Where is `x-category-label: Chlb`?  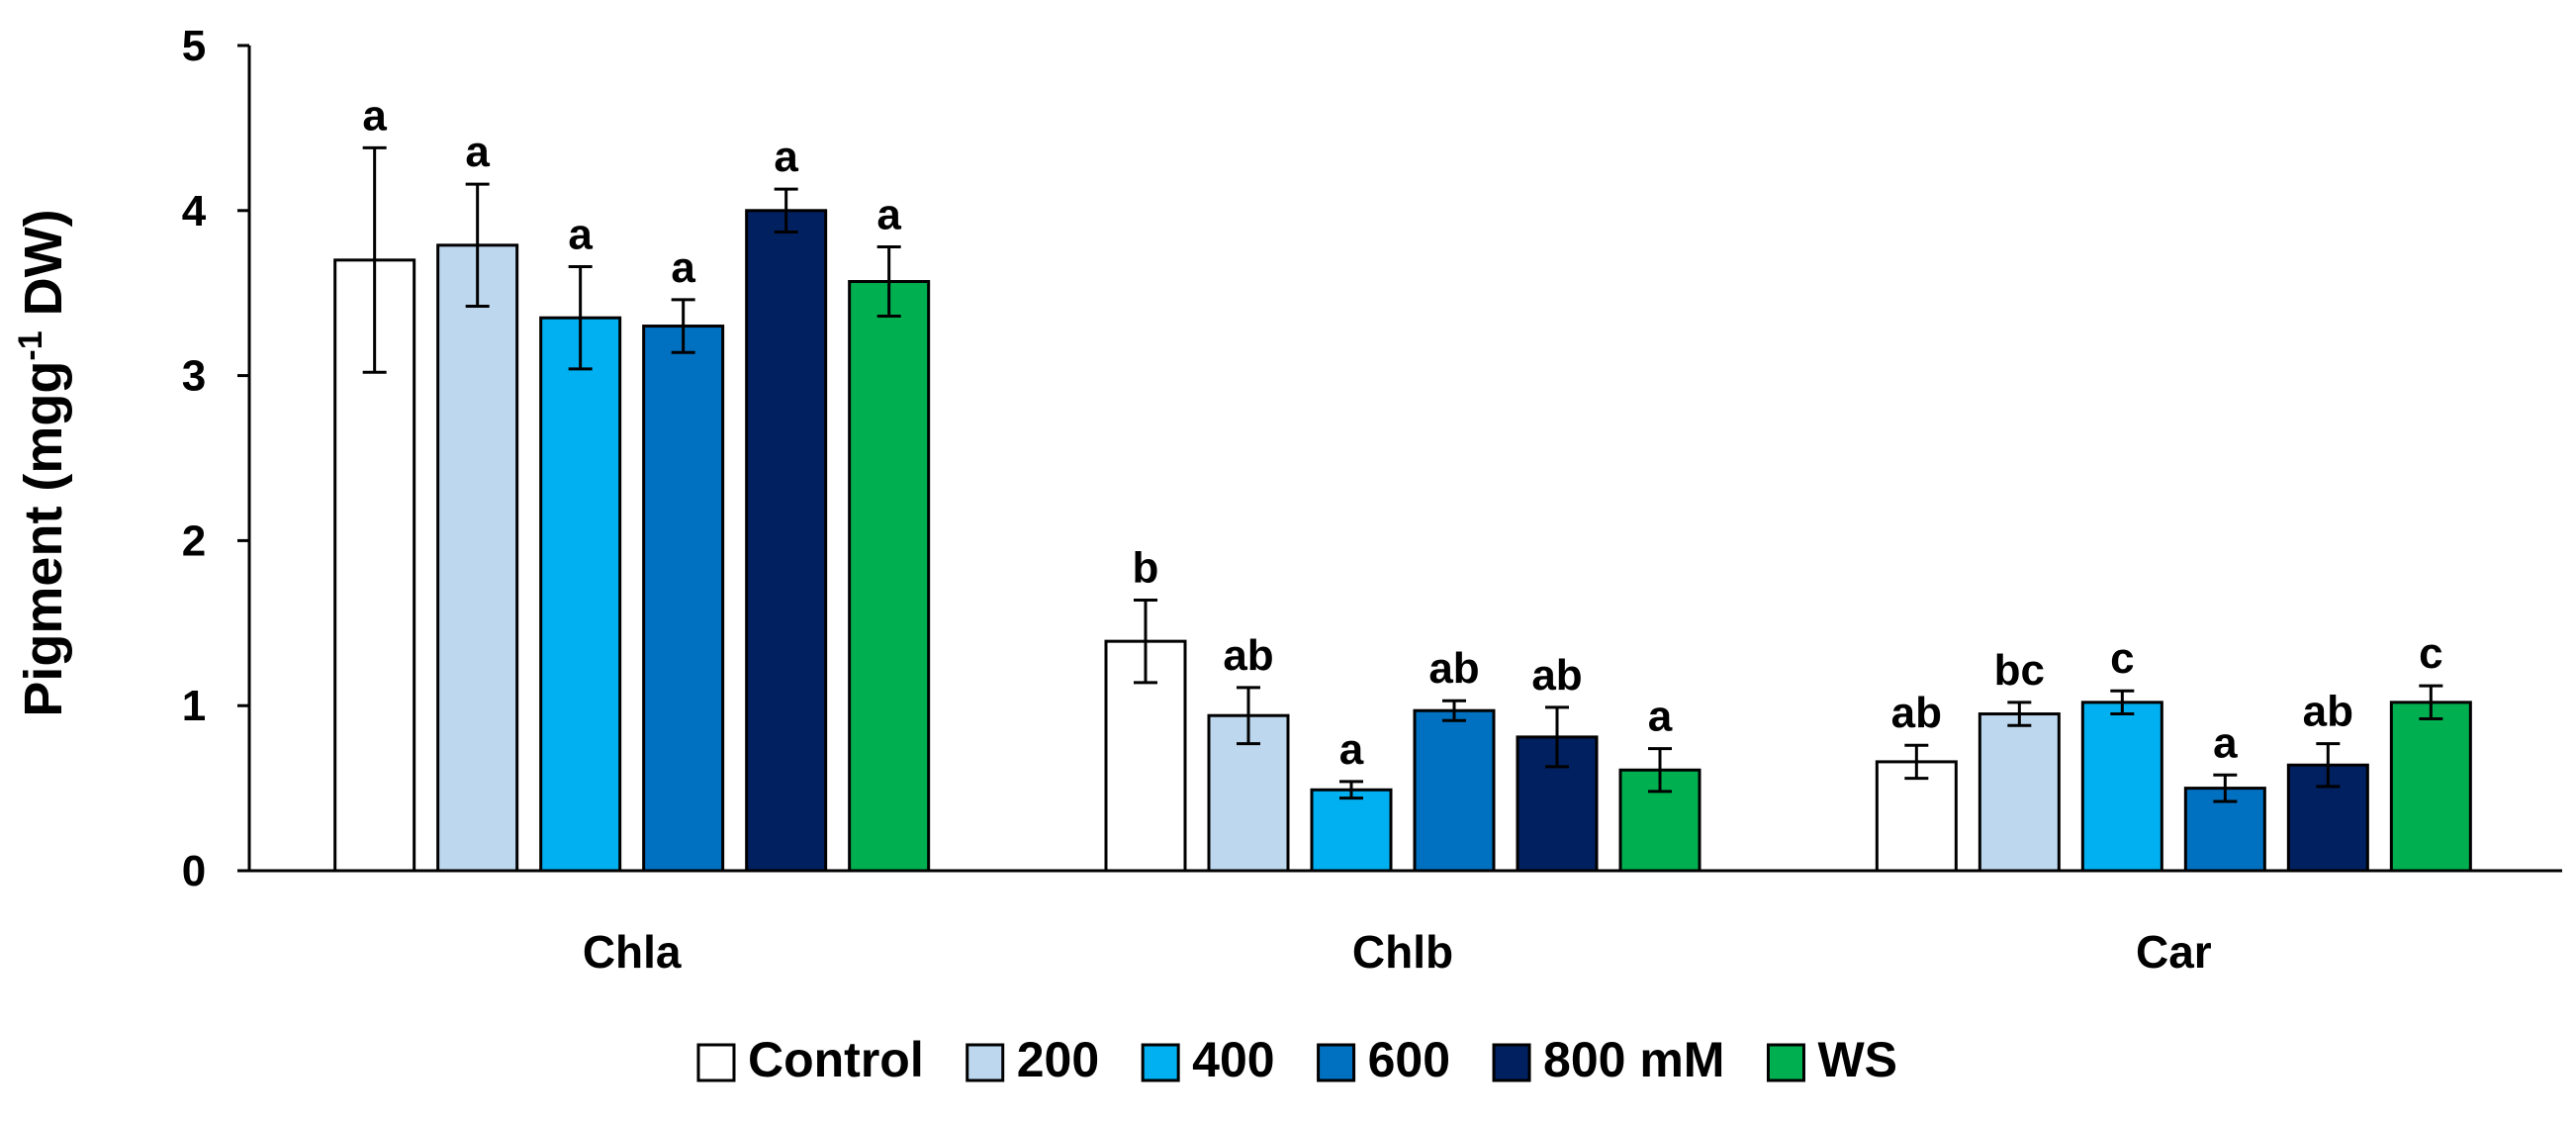 x-category-label: Chlb is located at coordinates (1403, 952).